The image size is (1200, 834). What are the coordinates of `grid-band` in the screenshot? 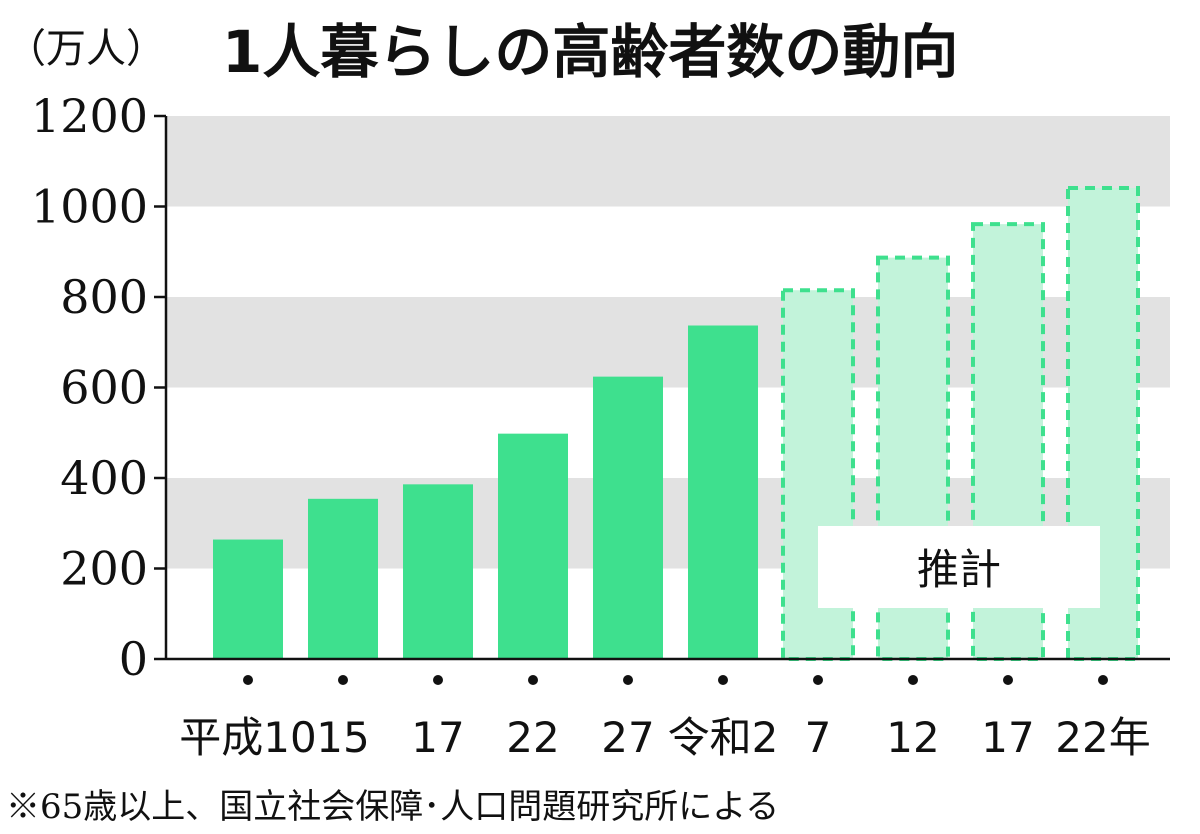 It's located at (668, 161).